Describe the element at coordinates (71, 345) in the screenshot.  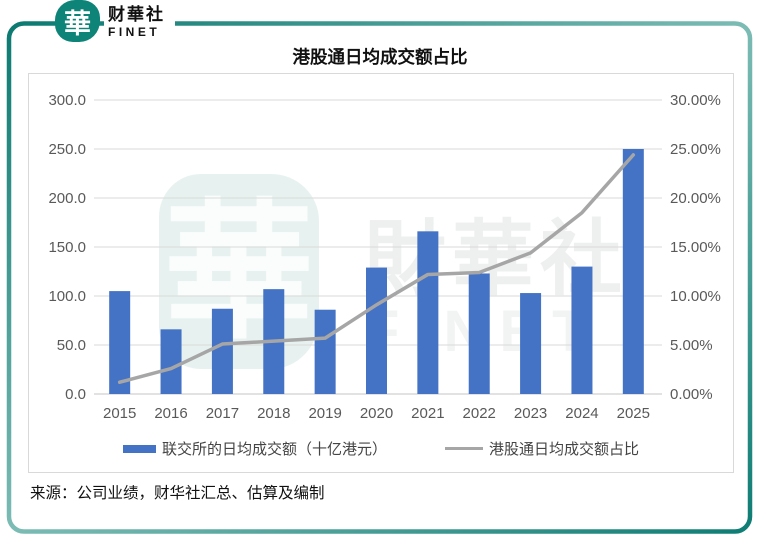
I see `left-axis-tick: 50.0` at that location.